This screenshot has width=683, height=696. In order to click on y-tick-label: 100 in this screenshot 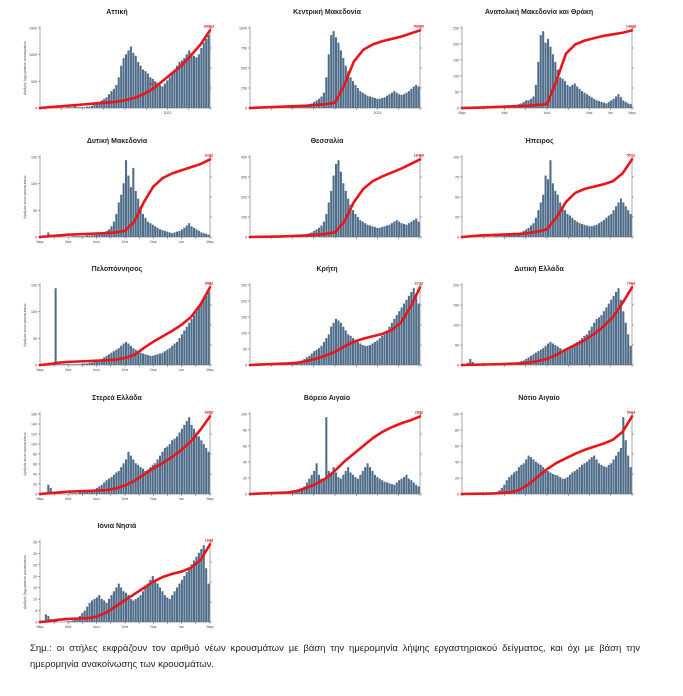, I will do `click(456, 158)`.